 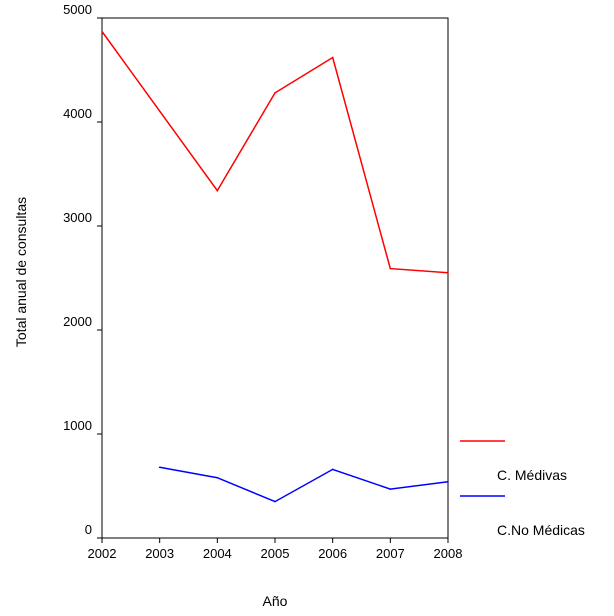 What do you see at coordinates (275, 601) in the screenshot?
I see `x-axis-title: Año` at bounding box center [275, 601].